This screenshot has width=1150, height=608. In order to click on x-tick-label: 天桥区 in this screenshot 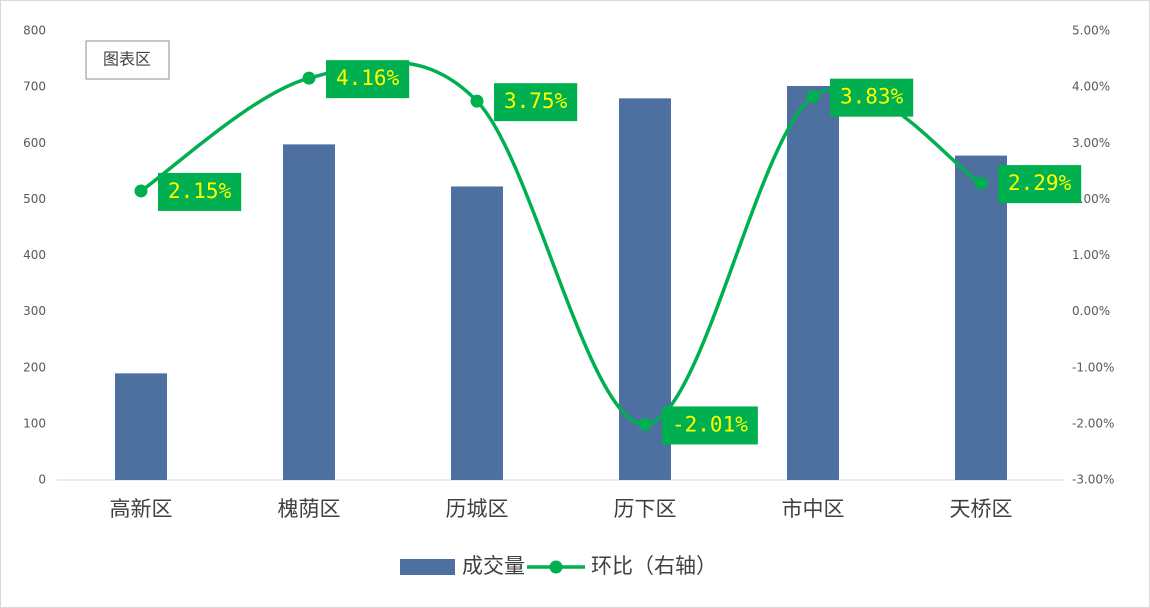, I will do `click(981, 509)`.